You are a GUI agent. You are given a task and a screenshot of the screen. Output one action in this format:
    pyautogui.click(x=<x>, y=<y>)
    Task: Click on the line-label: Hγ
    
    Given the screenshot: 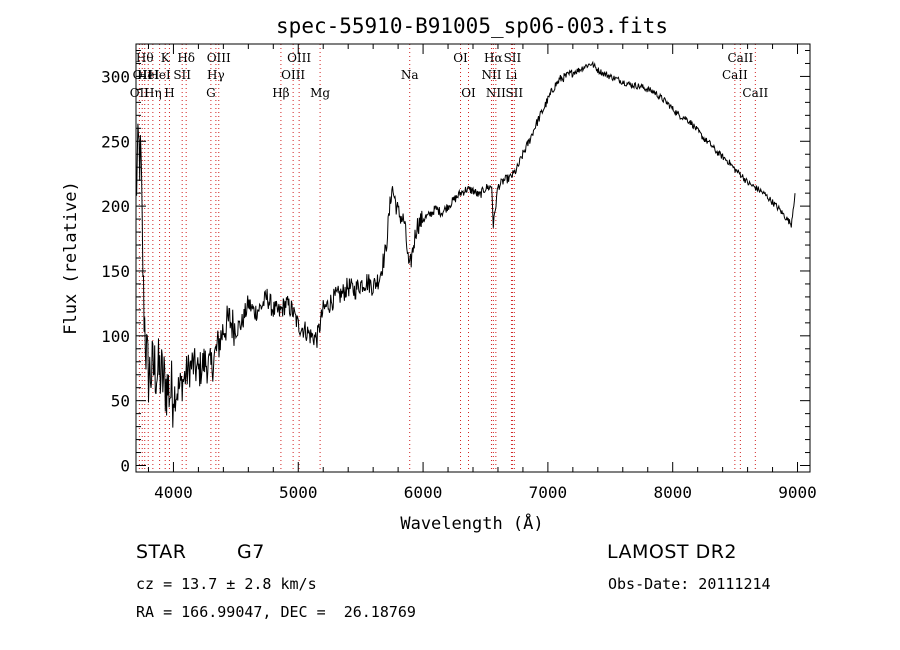 What is the action you would take?
    pyautogui.click(x=216, y=75)
    